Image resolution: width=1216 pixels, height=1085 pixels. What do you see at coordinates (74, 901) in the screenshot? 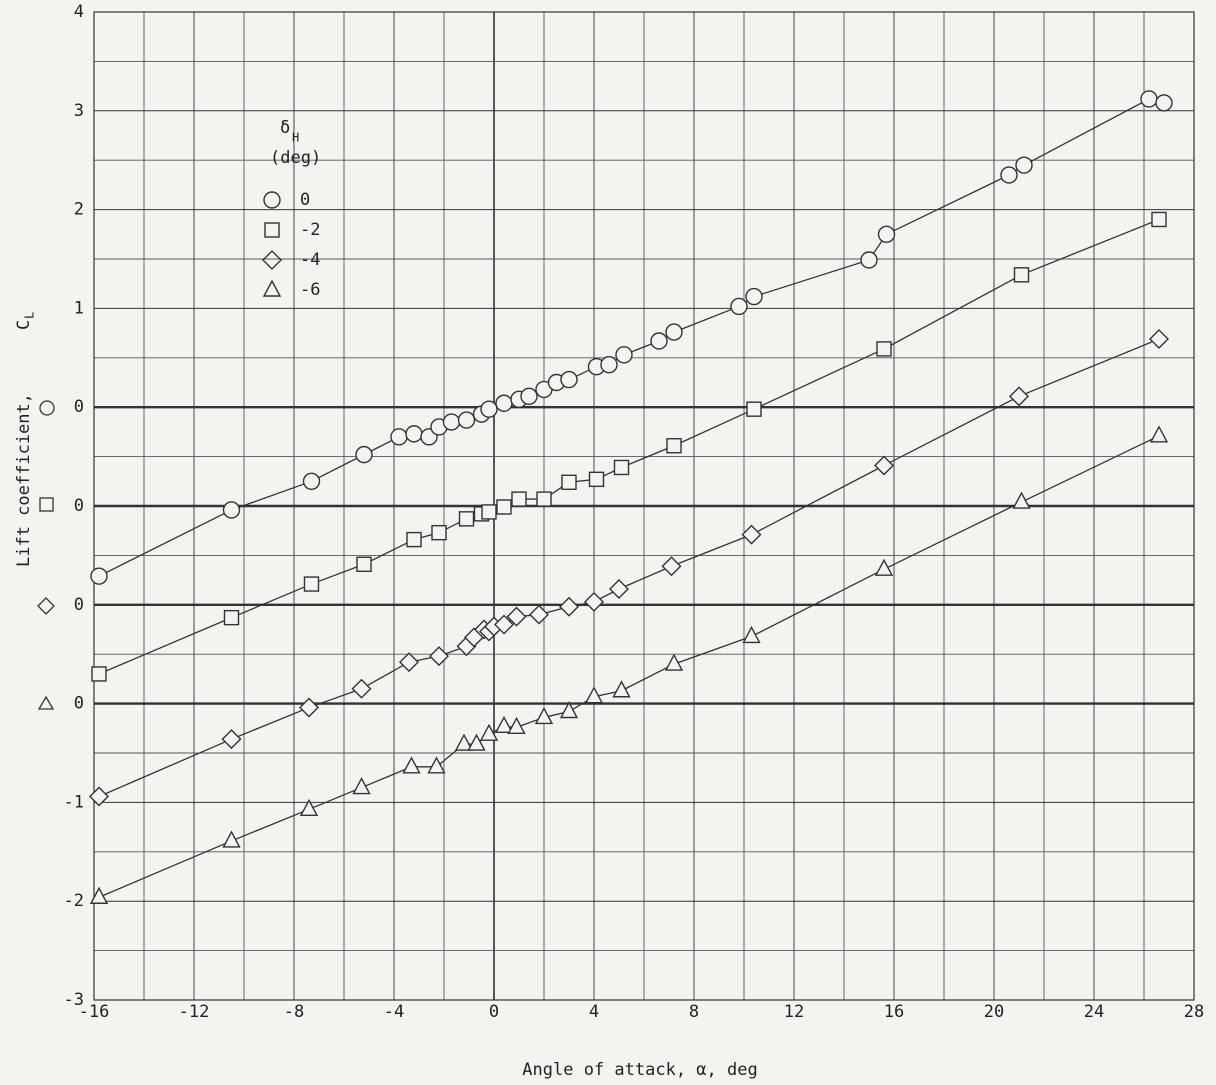
I see `y-tick-label: -2` at bounding box center [74, 901].